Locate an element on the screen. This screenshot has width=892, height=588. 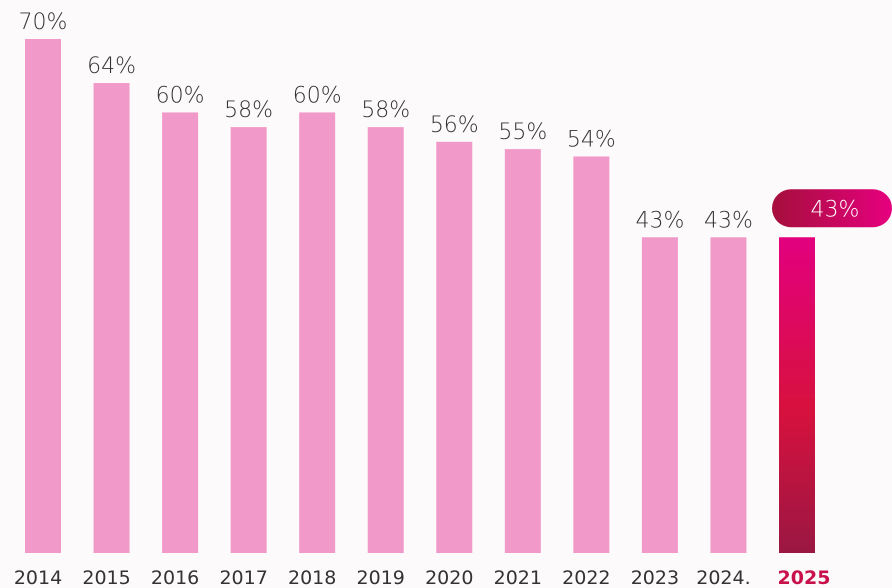
x-tick-label: 2023 is located at coordinates (655, 577).